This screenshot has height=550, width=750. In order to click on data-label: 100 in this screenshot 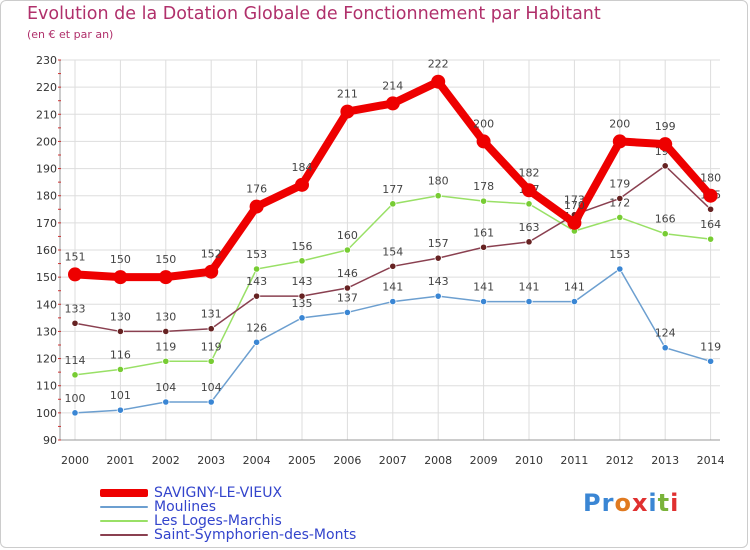, I will do `click(75, 398)`.